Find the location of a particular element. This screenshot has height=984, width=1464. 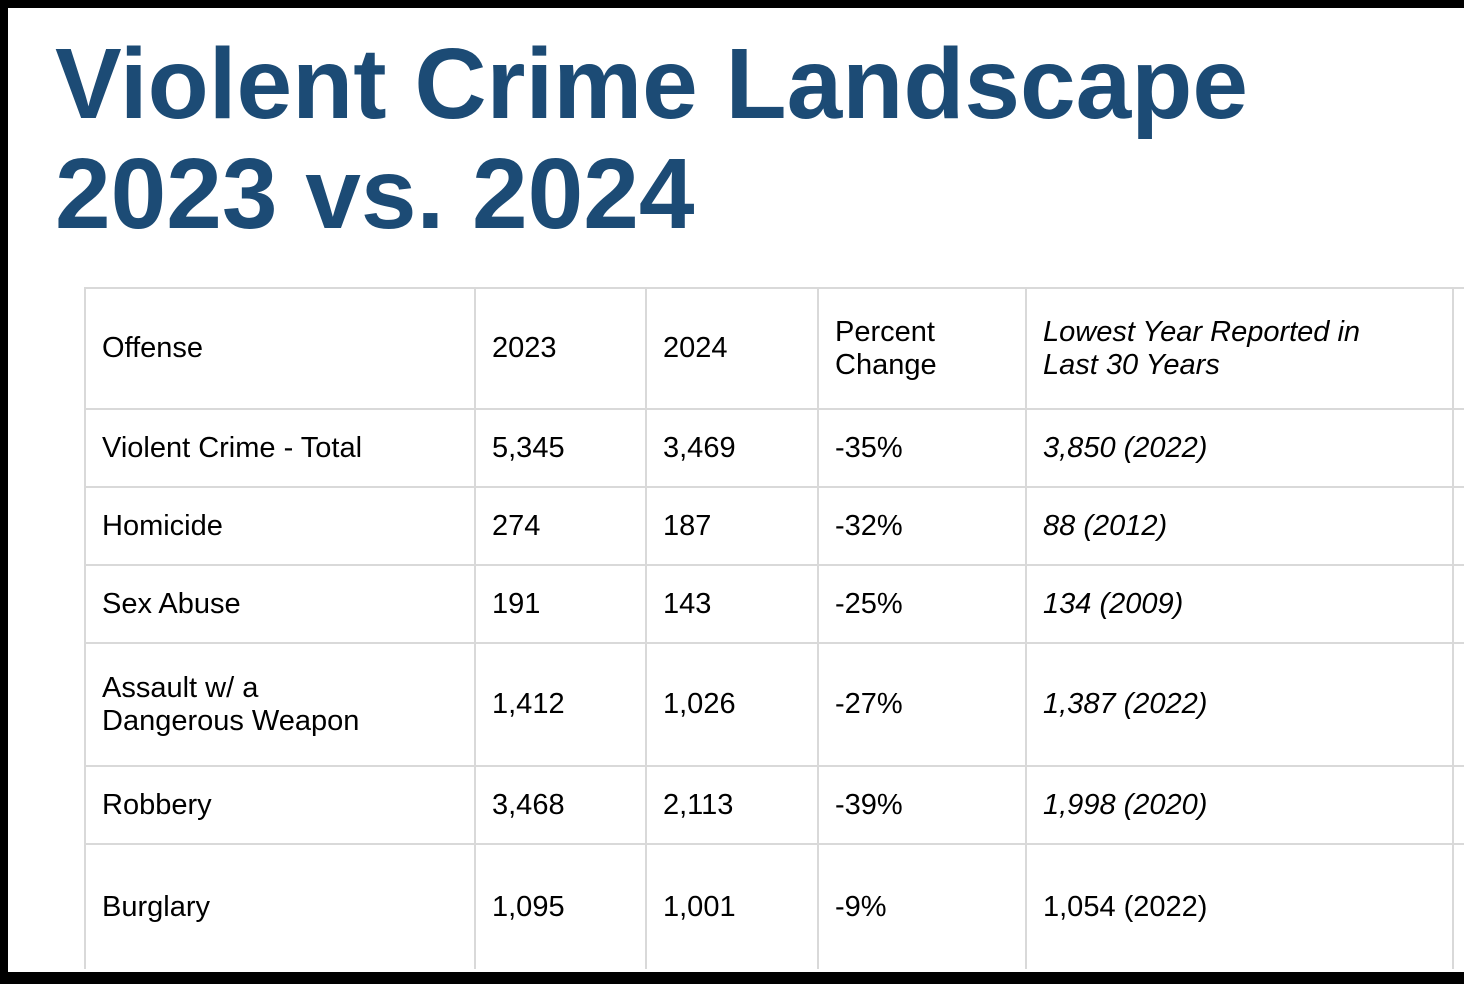

col-header-2024: 2024 is located at coordinates (732, 348).